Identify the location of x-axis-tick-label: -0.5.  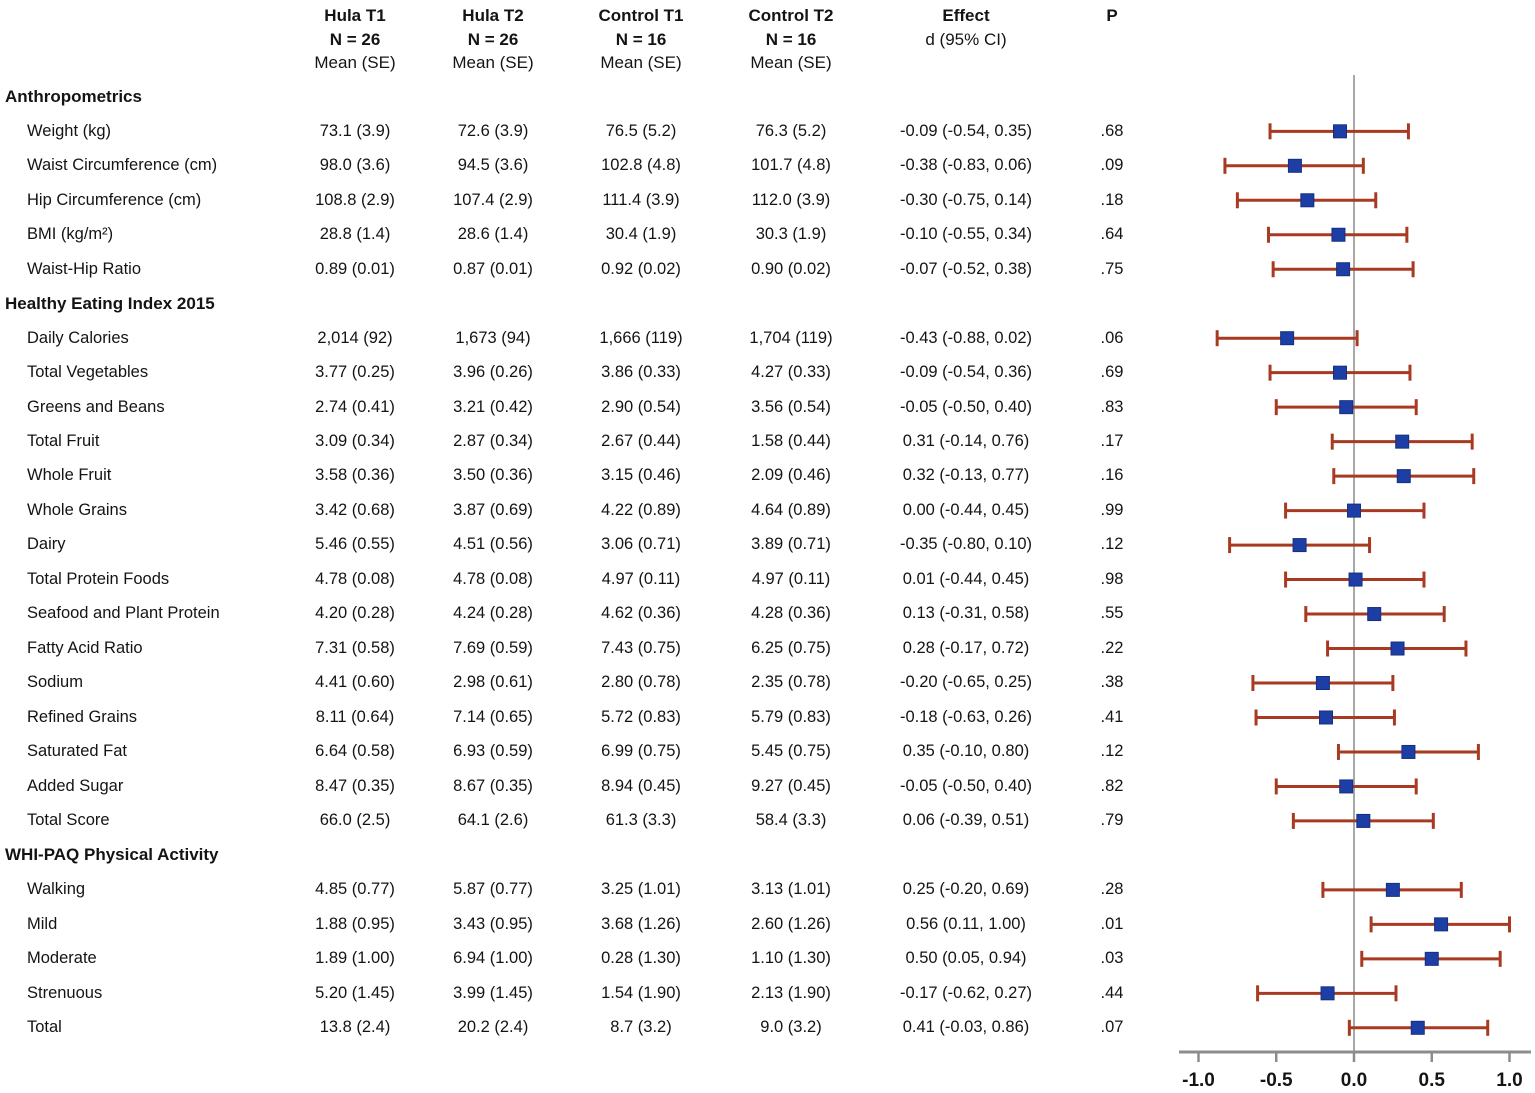
(1276, 1080).